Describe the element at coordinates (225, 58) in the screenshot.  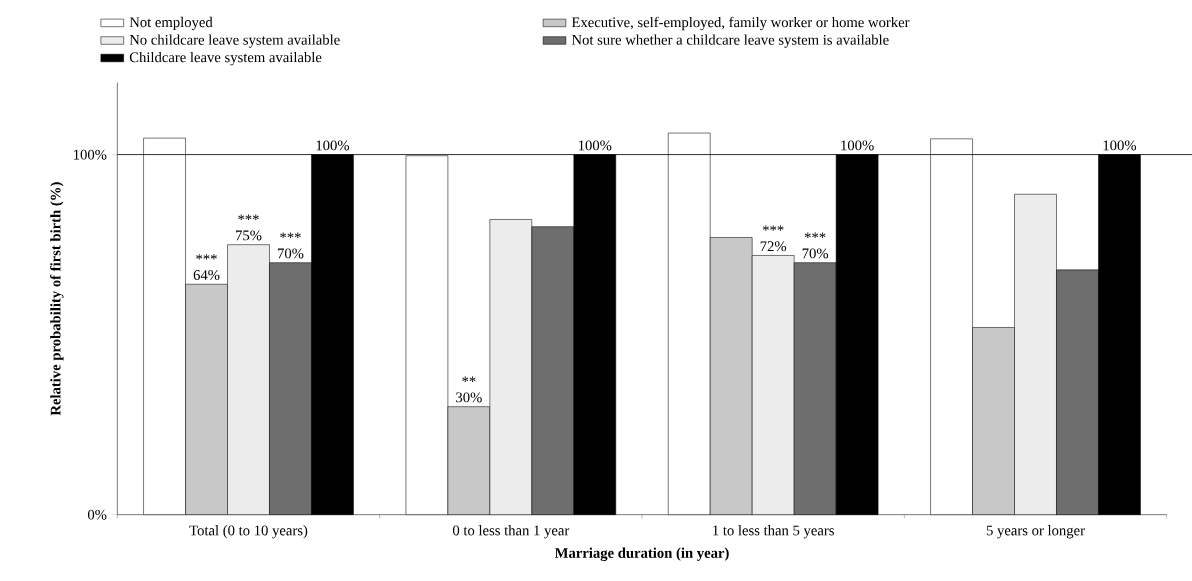
I see `legend-label: Childcare leave system available` at that location.